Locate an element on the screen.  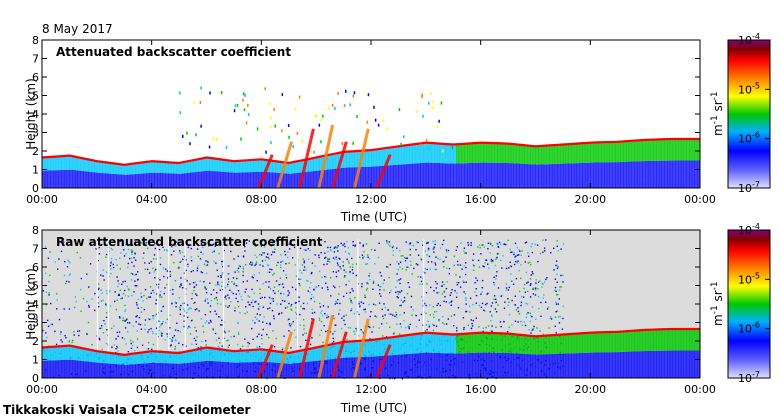
panel-2-ylabel: Height (km) is located at coordinates (31, 303).